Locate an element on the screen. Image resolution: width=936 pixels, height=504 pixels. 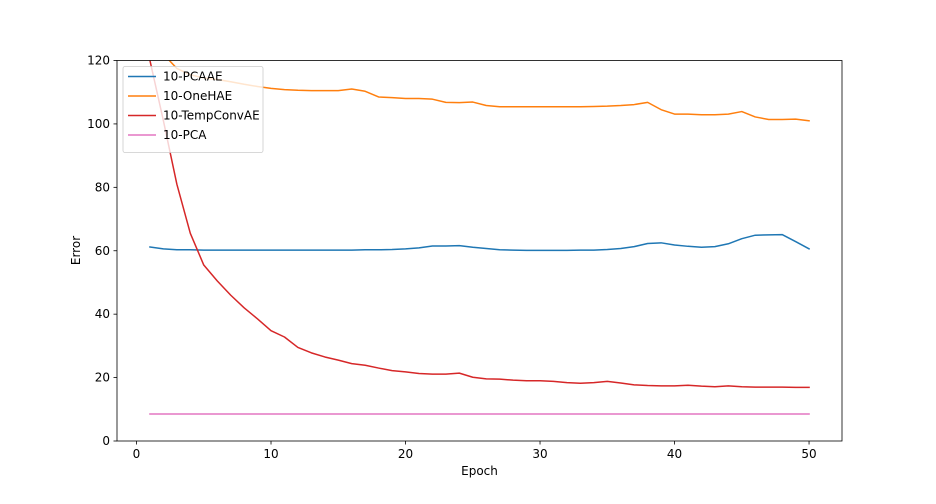
y-axis-title: Error is located at coordinates (76, 250).